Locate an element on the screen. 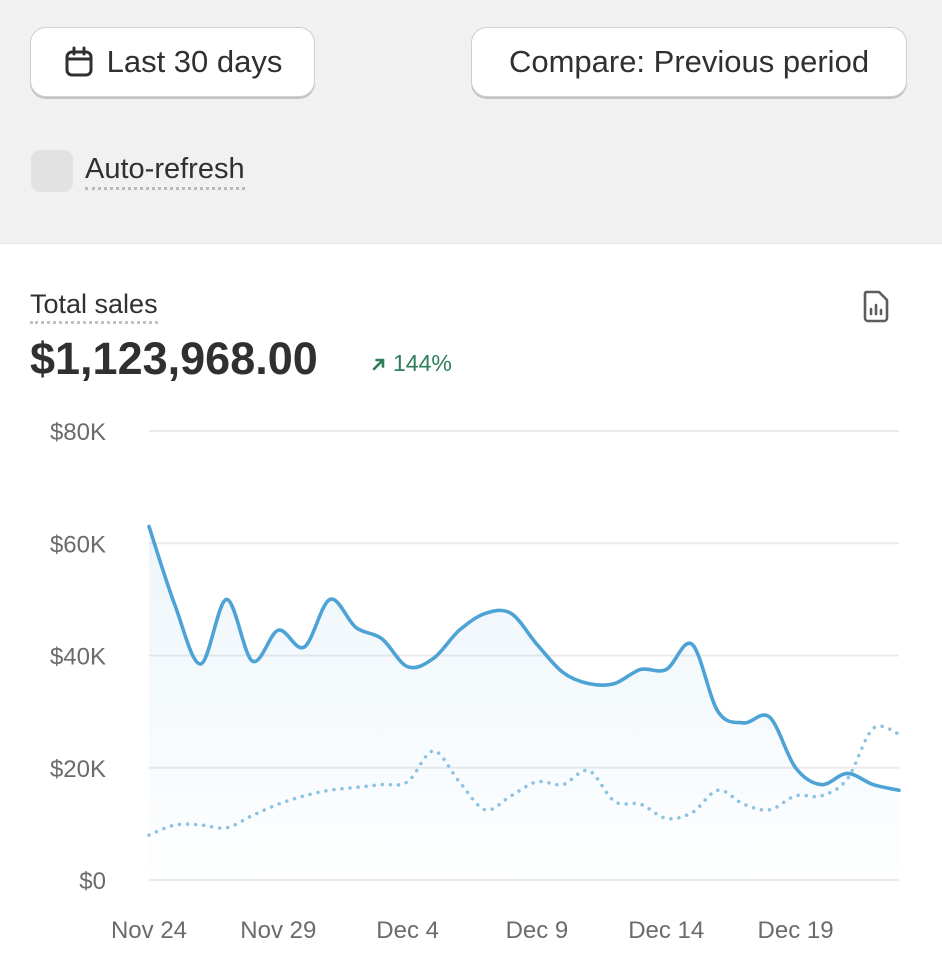  compare-button: Compare: Previous period is located at coordinates (689, 62).